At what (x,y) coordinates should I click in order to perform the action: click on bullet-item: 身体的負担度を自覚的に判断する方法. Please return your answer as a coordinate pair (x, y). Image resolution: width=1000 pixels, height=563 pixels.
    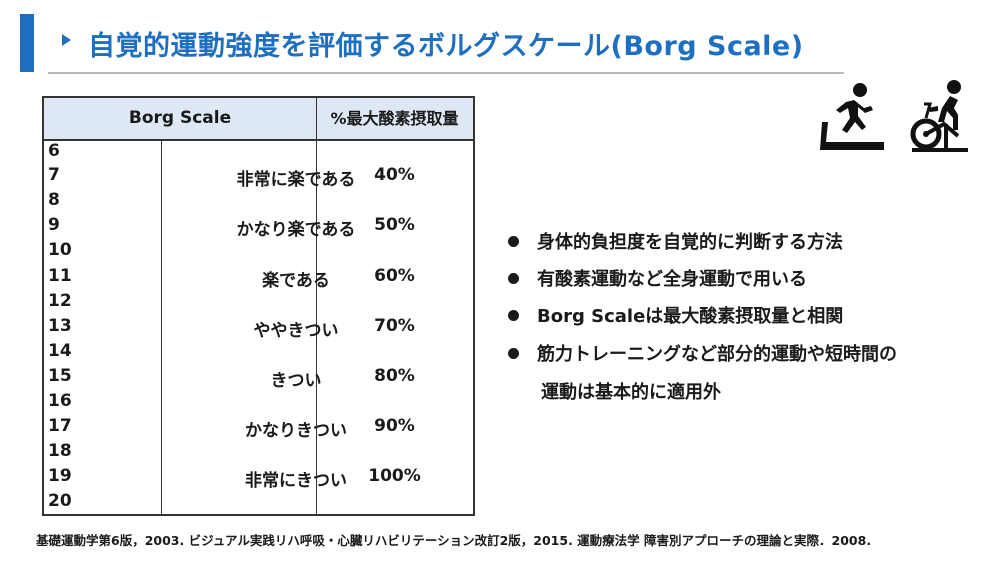
    Looking at the image, I should click on (675, 241).